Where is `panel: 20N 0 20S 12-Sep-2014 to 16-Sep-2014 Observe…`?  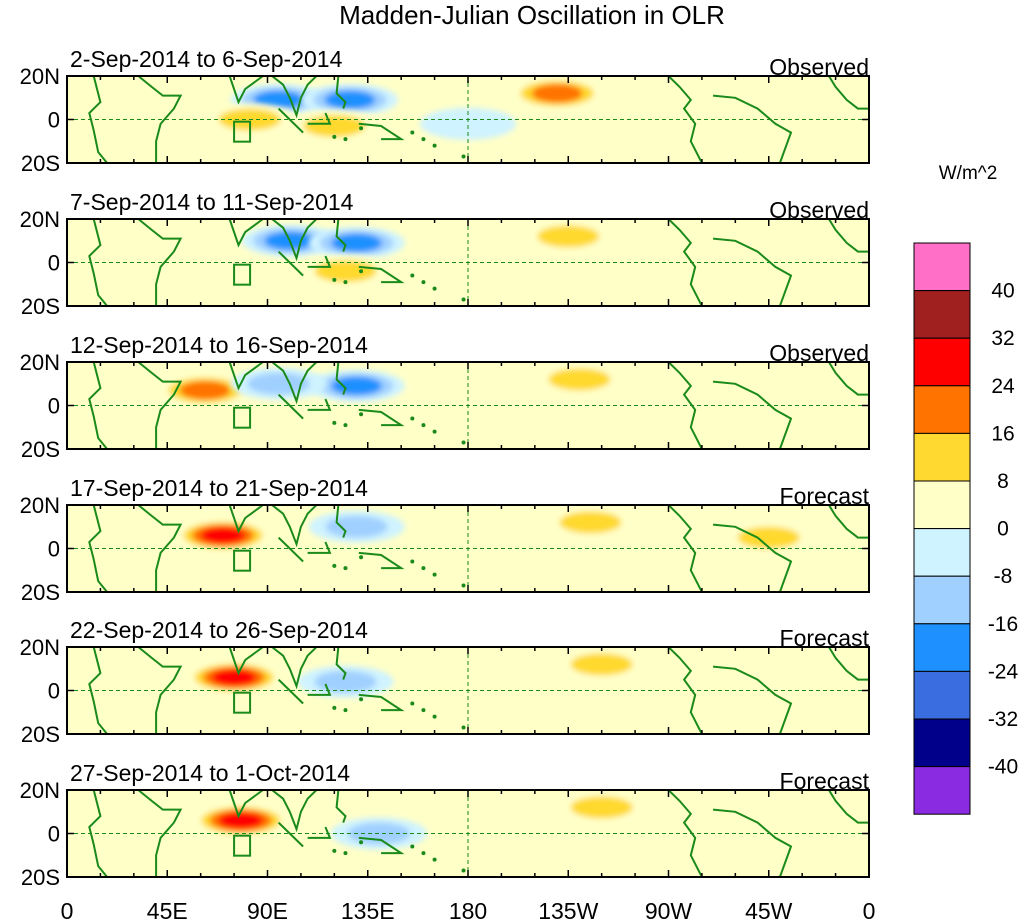
panel: 20N 0 20S 12-Sep-2014 to 16-Sep-2014 Observe… is located at coordinates (445, 397).